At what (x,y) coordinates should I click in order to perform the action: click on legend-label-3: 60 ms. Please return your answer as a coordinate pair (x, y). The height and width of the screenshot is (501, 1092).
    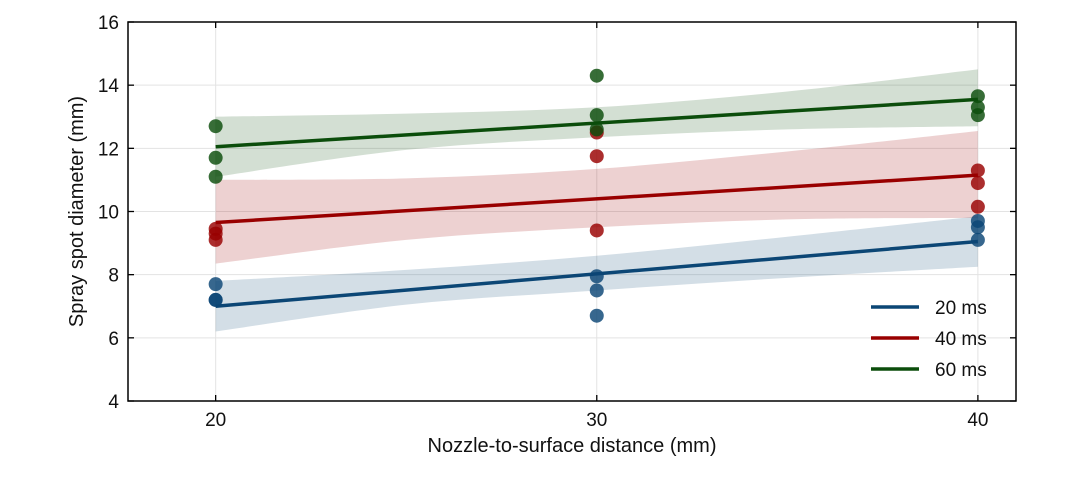
    Looking at the image, I should click on (961, 370).